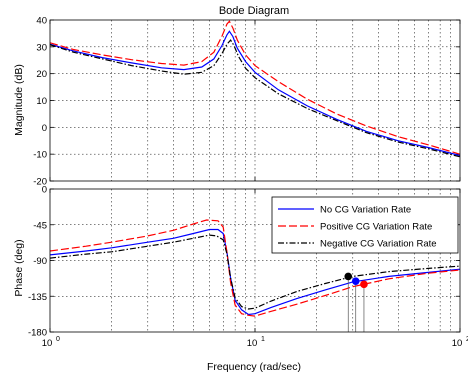  I want to click on phase-ytick-label: -180, so click(37, 333).